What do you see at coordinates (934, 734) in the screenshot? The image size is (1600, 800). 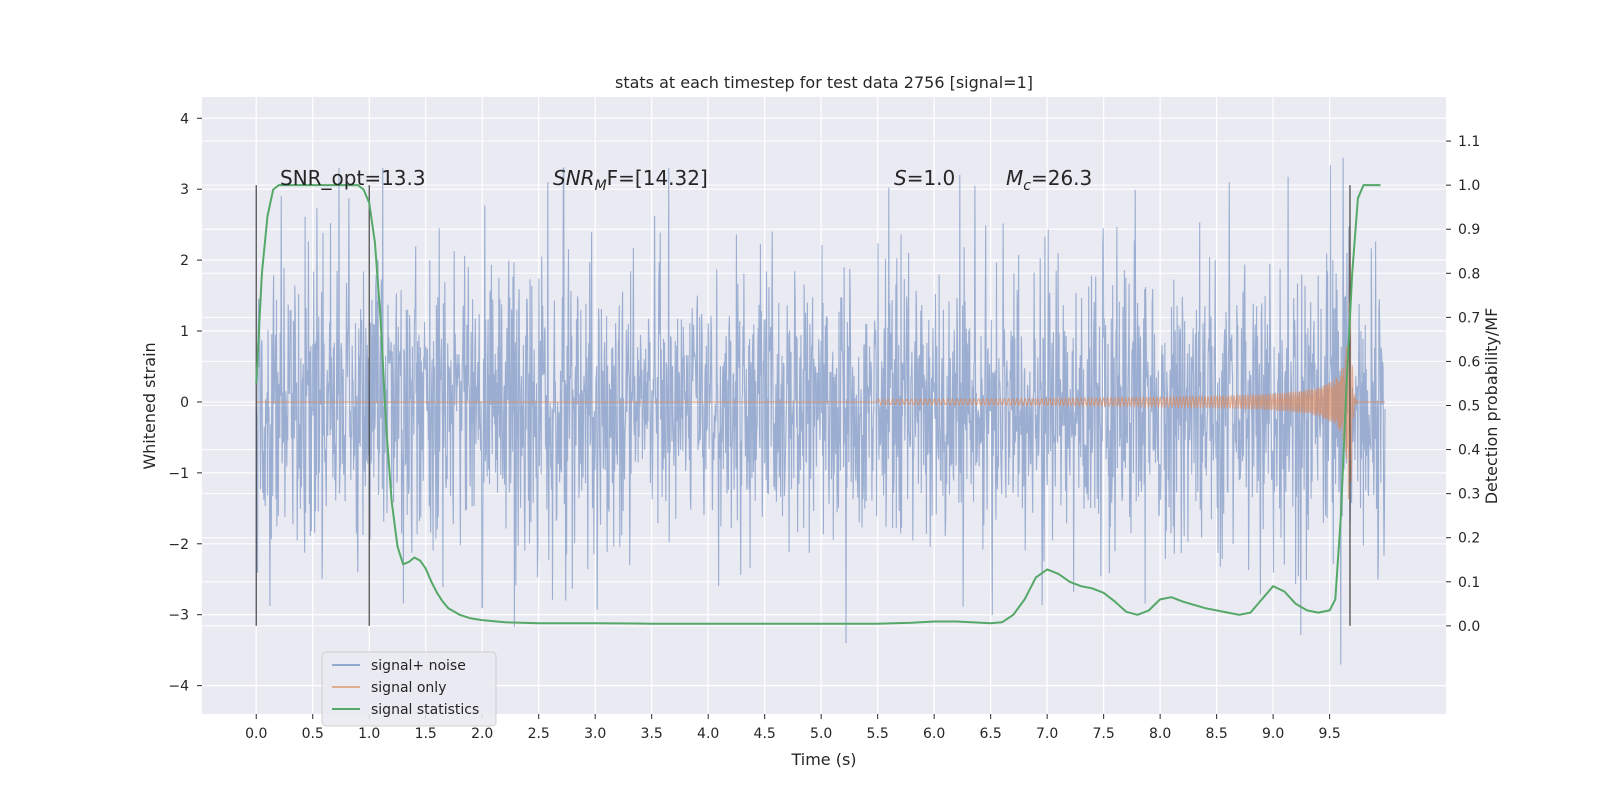 I see `x-tick-label: 6.0` at bounding box center [934, 734].